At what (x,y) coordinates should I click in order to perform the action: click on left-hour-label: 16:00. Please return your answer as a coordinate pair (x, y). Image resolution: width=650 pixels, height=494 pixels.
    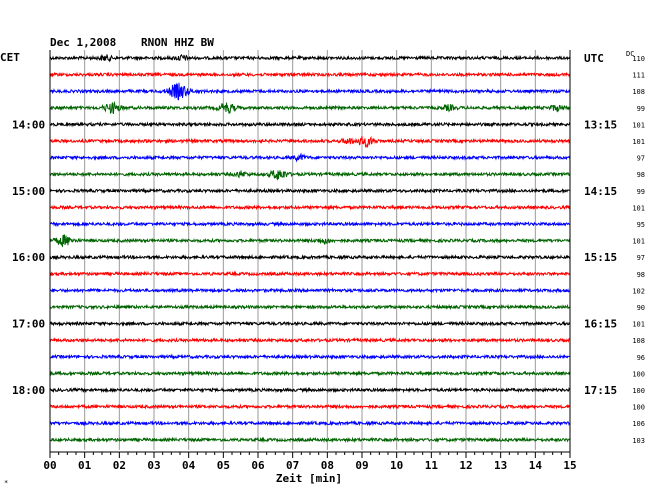
    Looking at the image, I should click on (28, 257).